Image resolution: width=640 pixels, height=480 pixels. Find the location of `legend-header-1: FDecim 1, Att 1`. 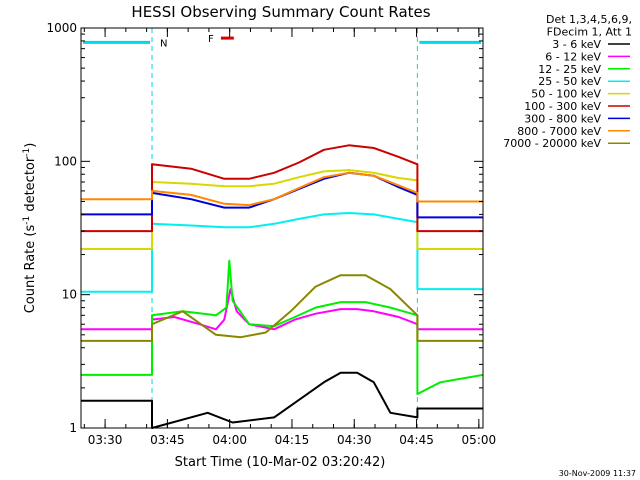

legend-header-1: FDecim 1, Att 1 is located at coordinates (589, 31).